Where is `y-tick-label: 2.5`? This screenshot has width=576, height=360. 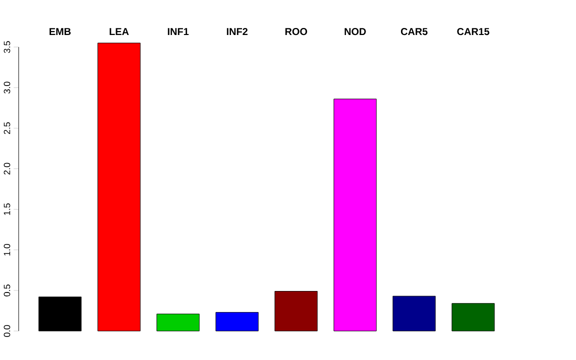 y-tick-label: 2.5 is located at coordinates (7, 128).